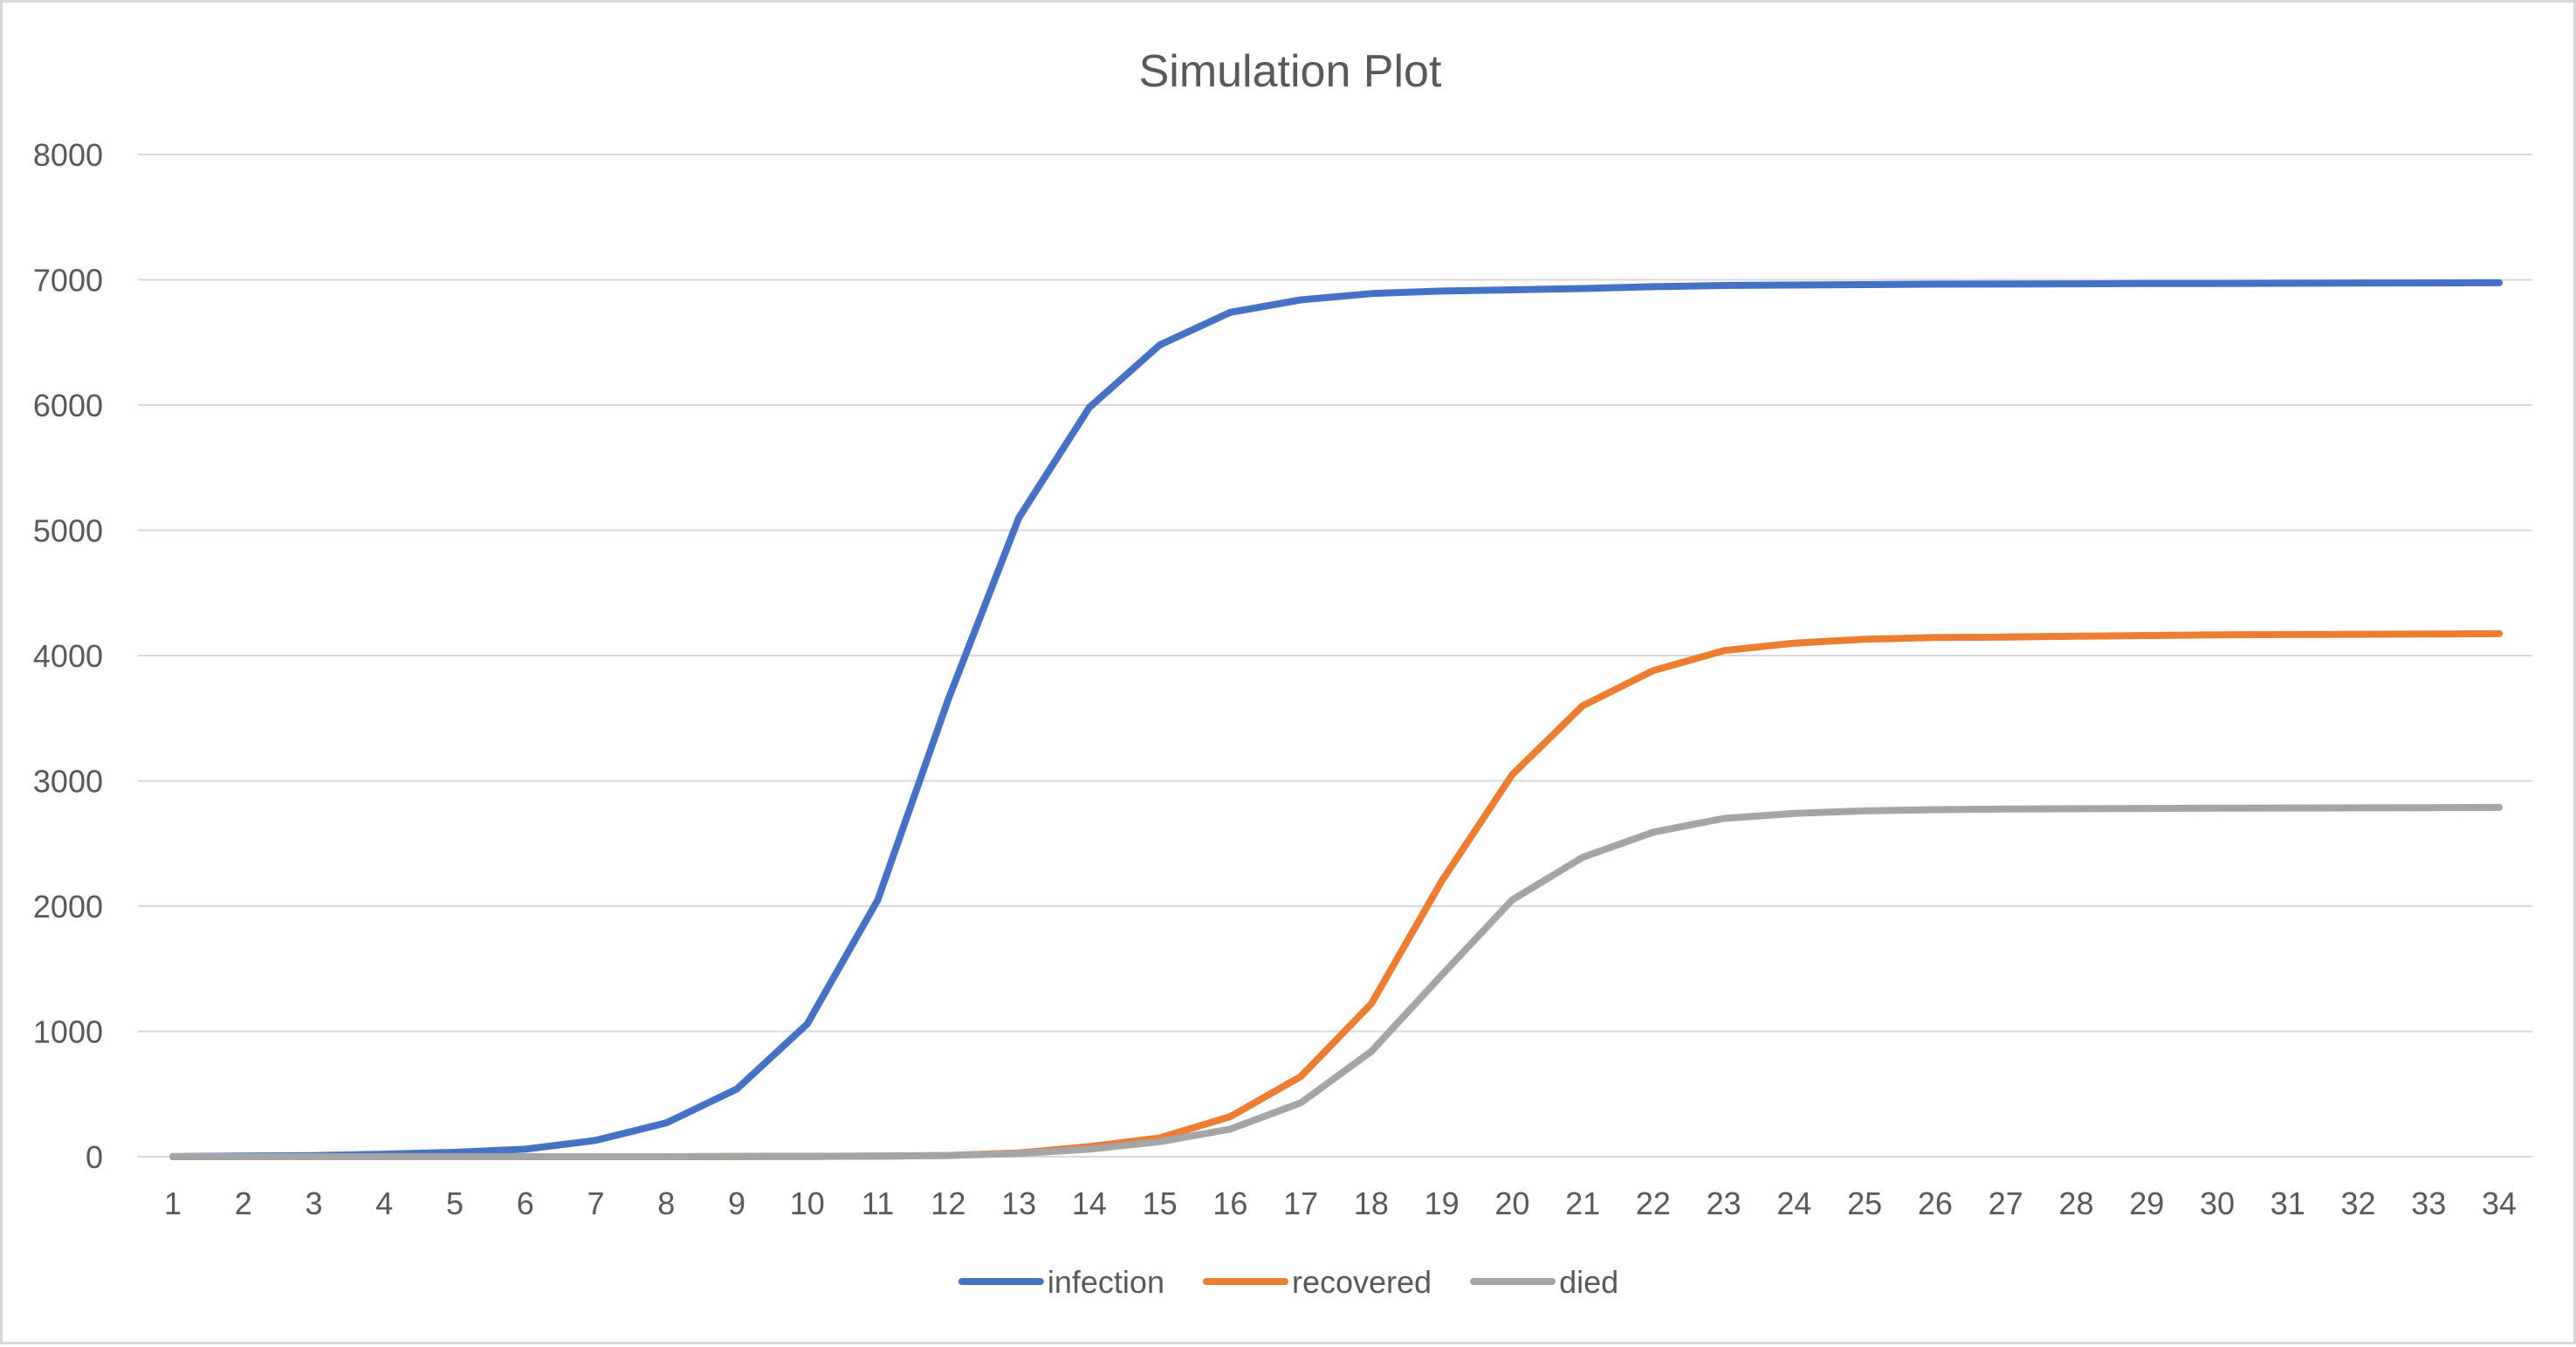  What do you see at coordinates (2357, 1203) in the screenshot?
I see `x-tick-label-32: 32` at bounding box center [2357, 1203].